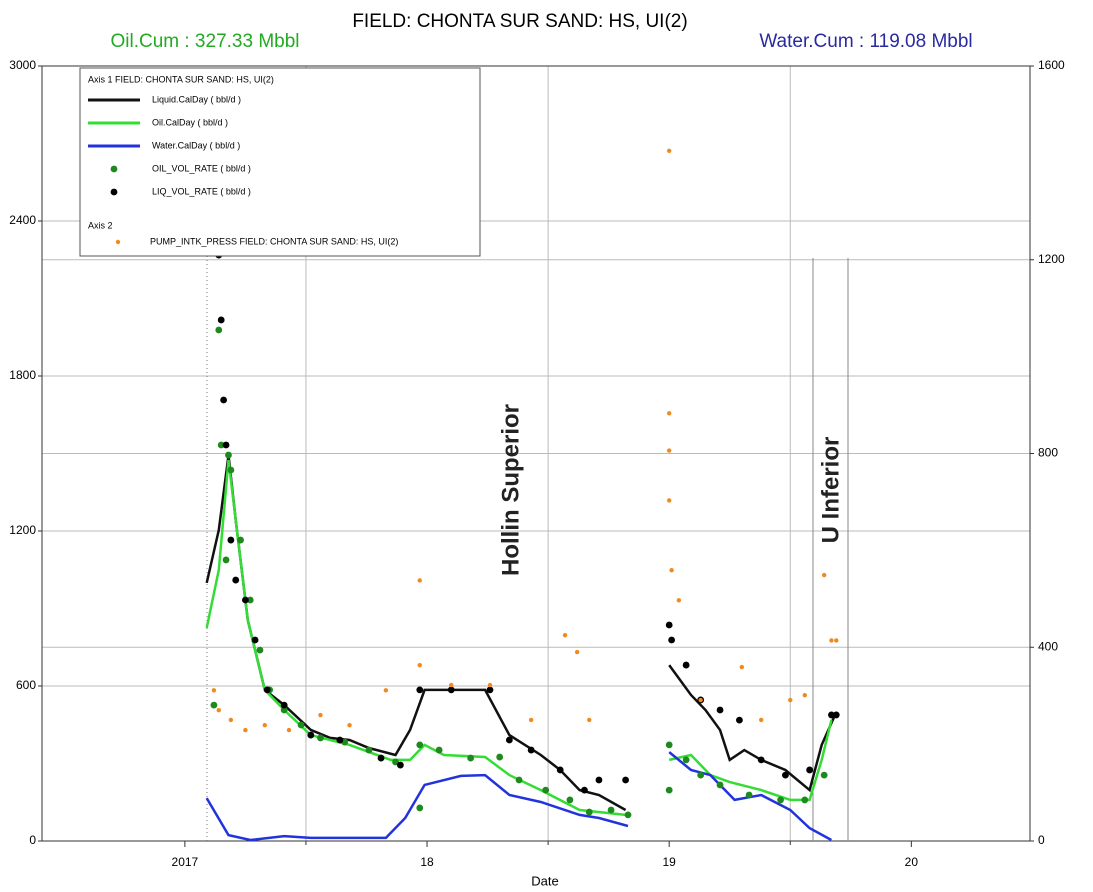 This screenshot has height=892, width=1093. What do you see at coordinates (196, 99) in the screenshot?
I see `legend-label: Liquid.CalDay ( bbl/d )` at bounding box center [196, 99].